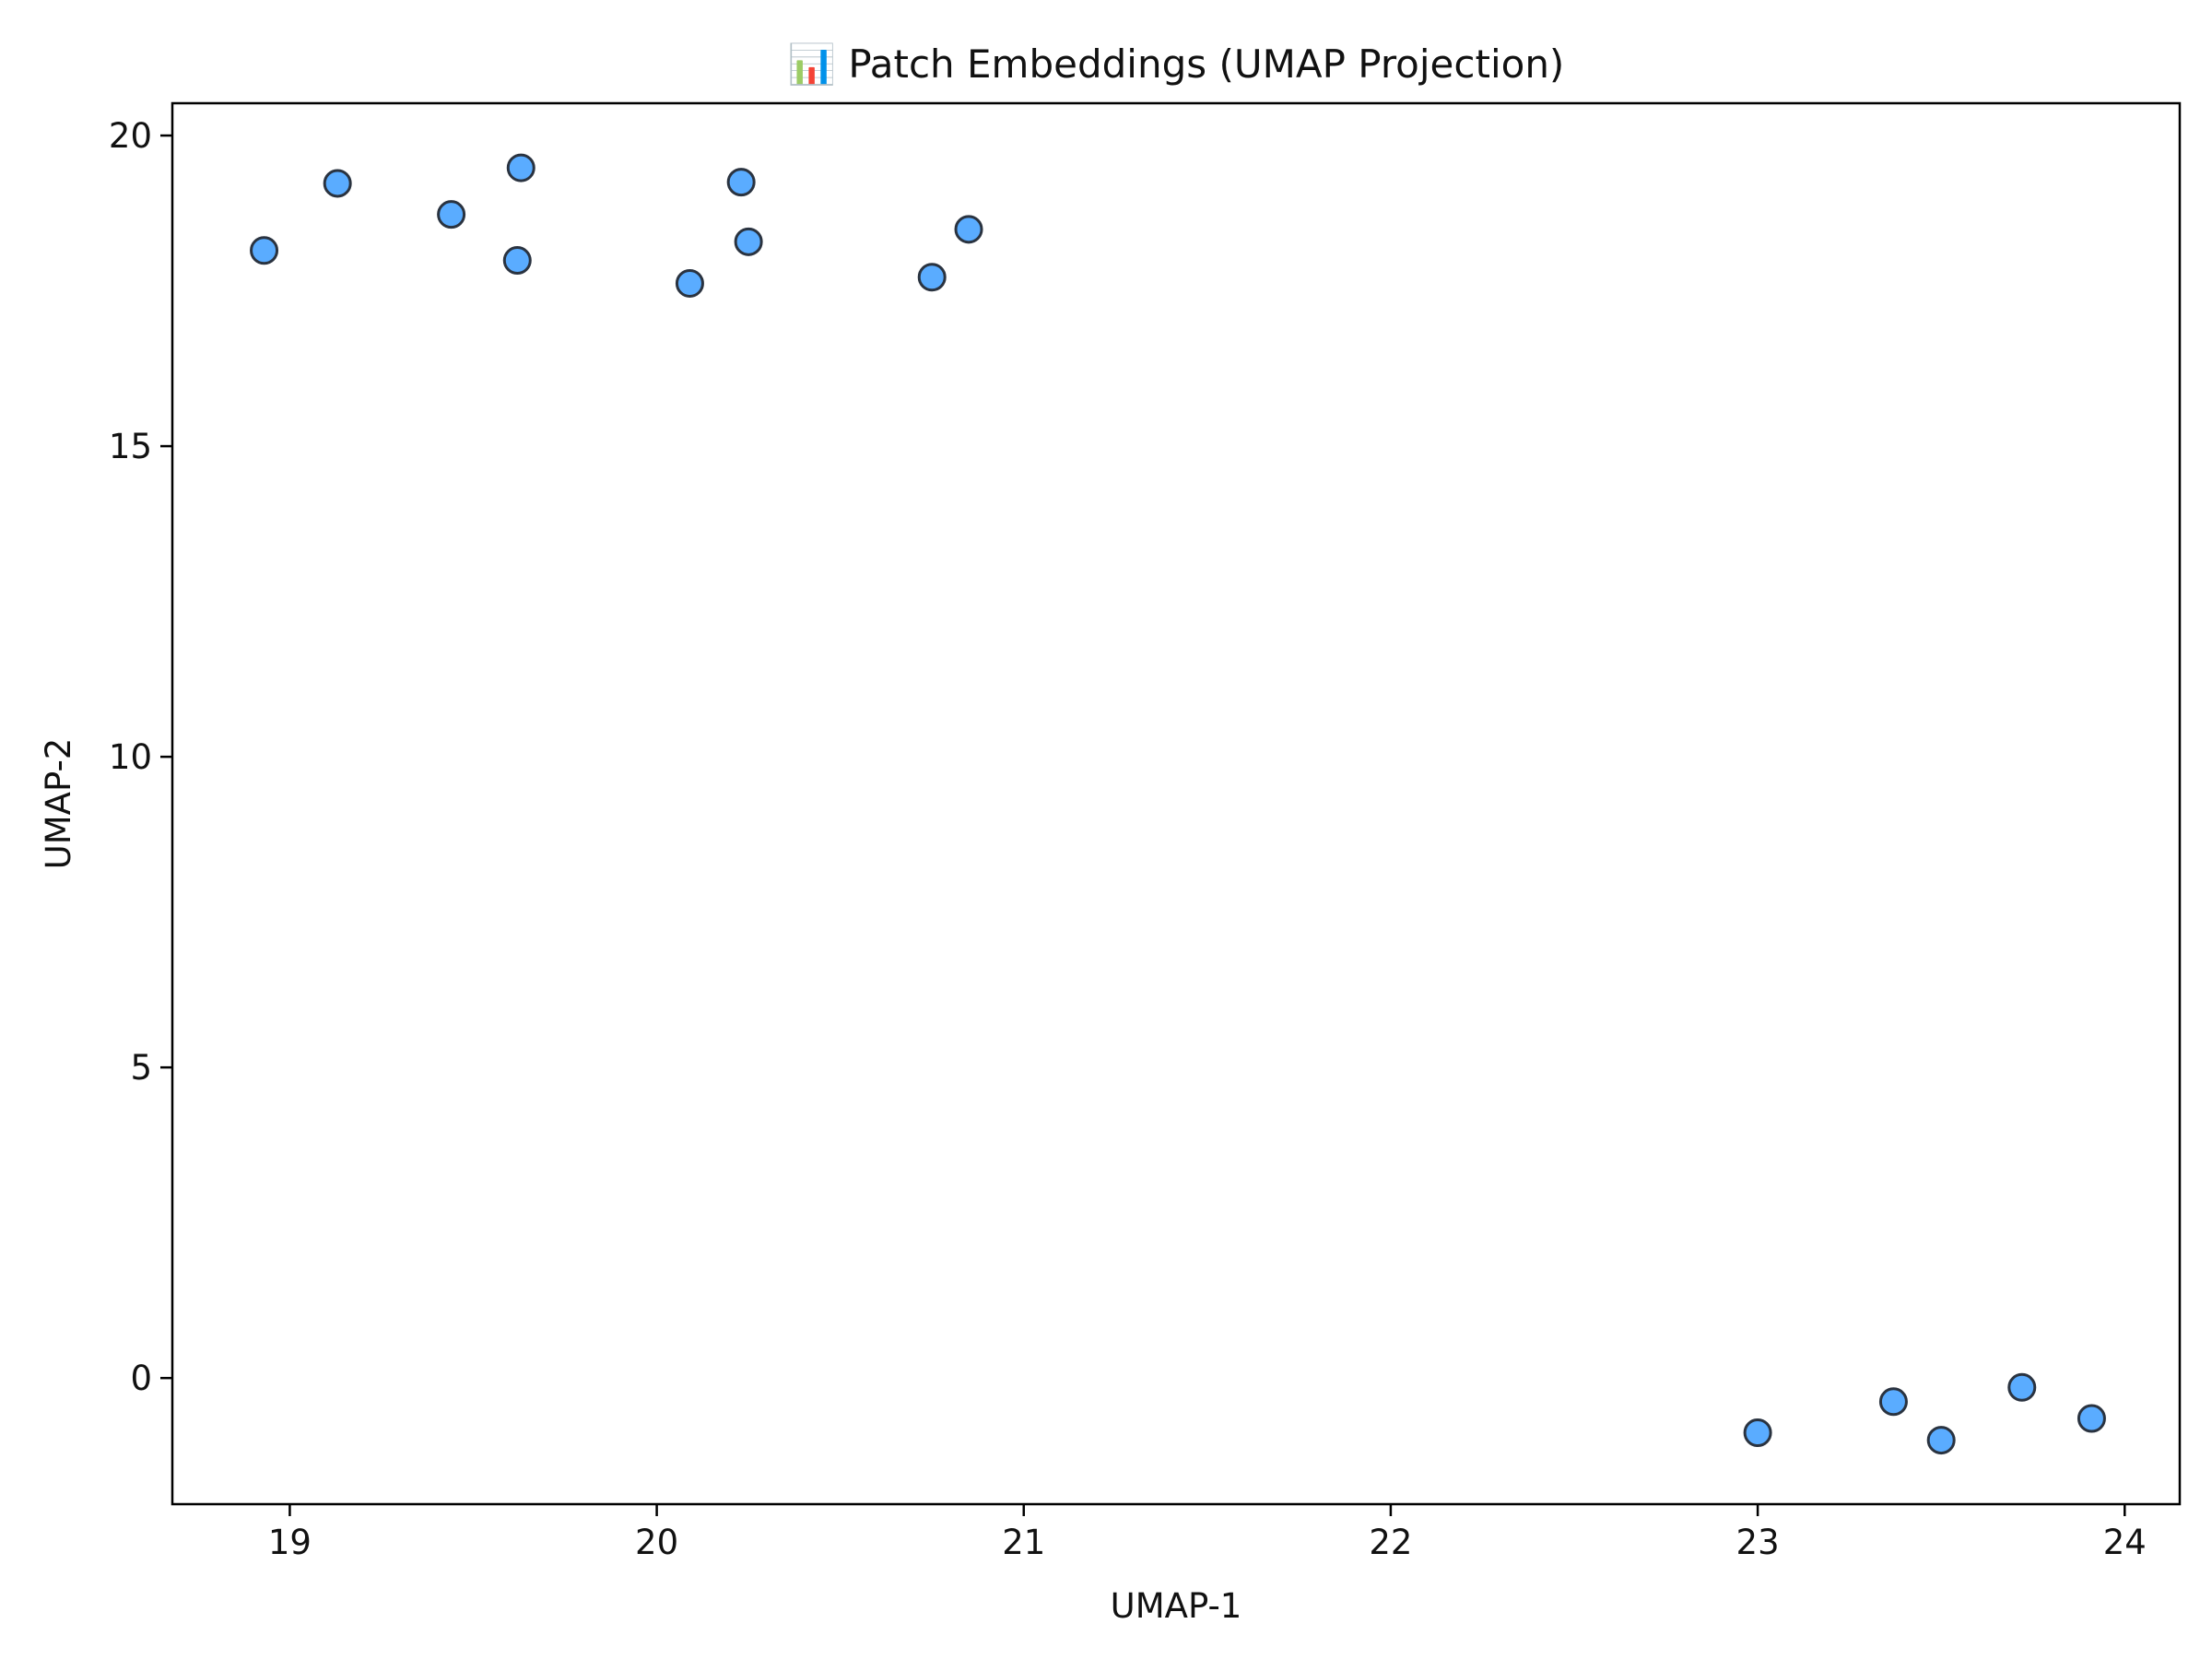  Describe the element at coordinates (141, 1378) in the screenshot. I see `y-tick-label: 0` at that location.